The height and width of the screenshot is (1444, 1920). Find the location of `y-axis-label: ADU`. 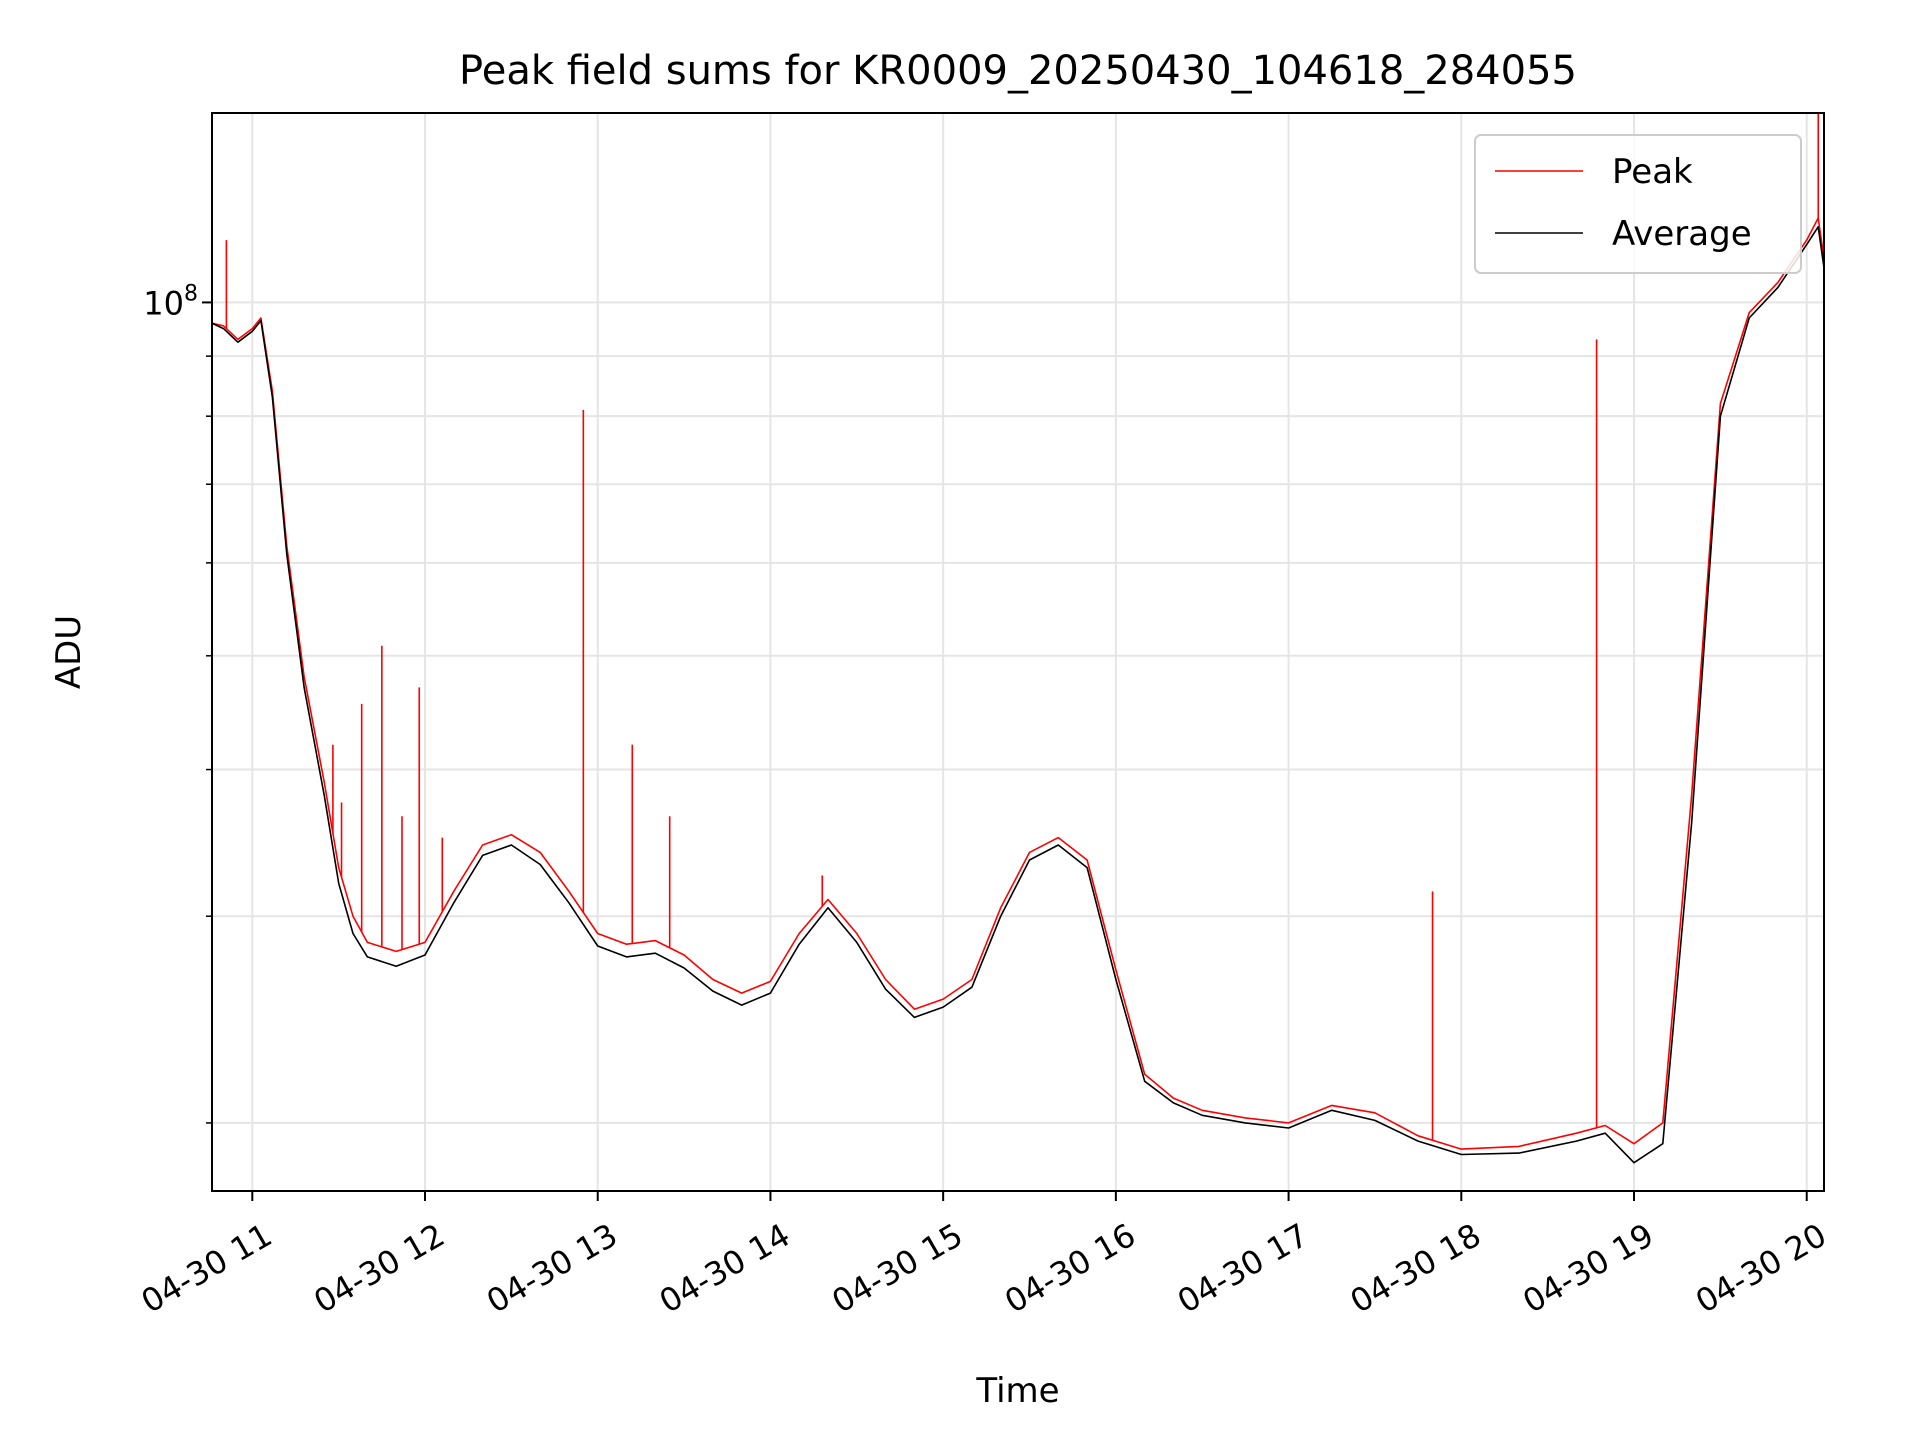

y-axis-label: ADU is located at coordinates (69, 652).